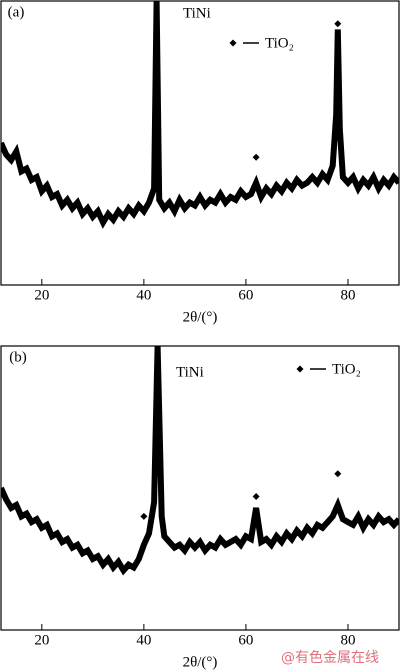 This screenshot has height=672, width=400. Describe the element at coordinates (16, 12) in the screenshot. I see `panel-label: (a)` at that location.